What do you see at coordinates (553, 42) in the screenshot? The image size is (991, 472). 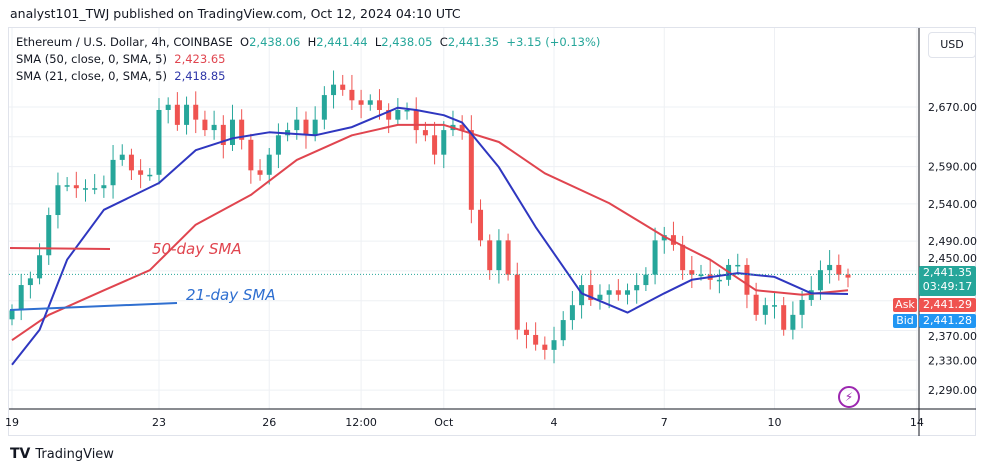 I see `change-value: +3.15 (+0.13%)` at bounding box center [553, 42].